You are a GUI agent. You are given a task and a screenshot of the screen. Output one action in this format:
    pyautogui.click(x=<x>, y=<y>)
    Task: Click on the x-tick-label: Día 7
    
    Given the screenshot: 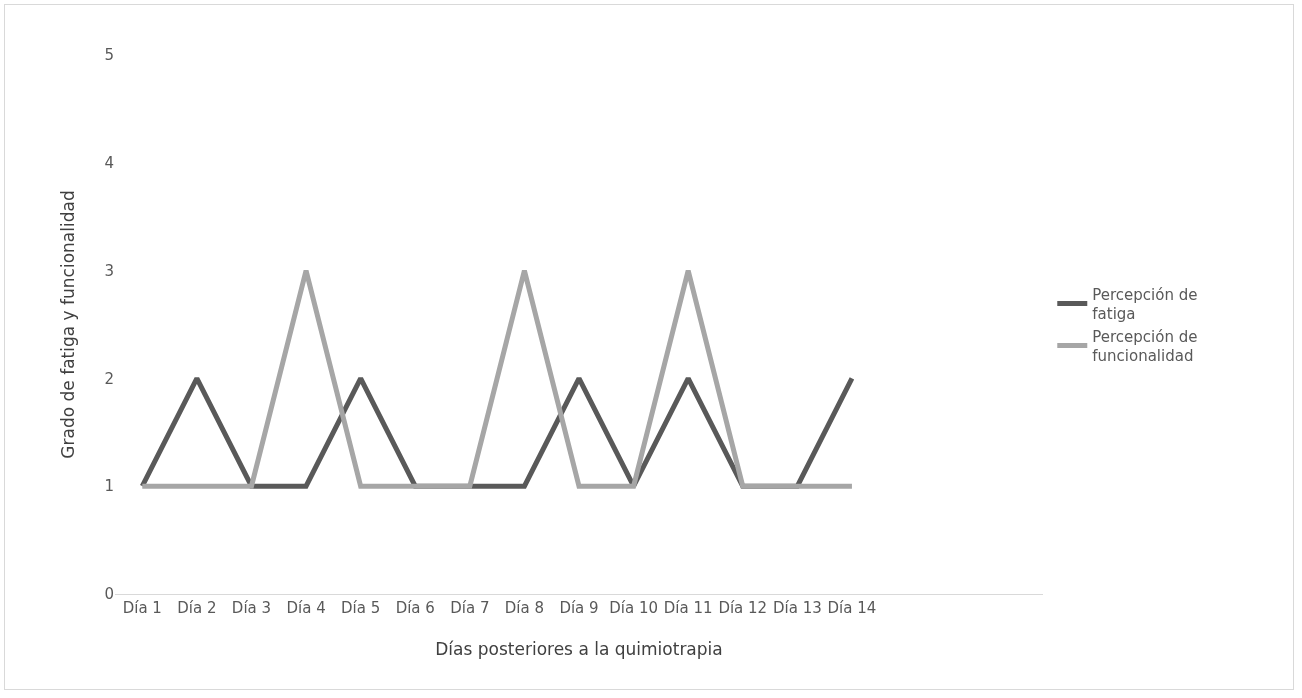 What is the action you would take?
    pyautogui.click(x=470, y=608)
    